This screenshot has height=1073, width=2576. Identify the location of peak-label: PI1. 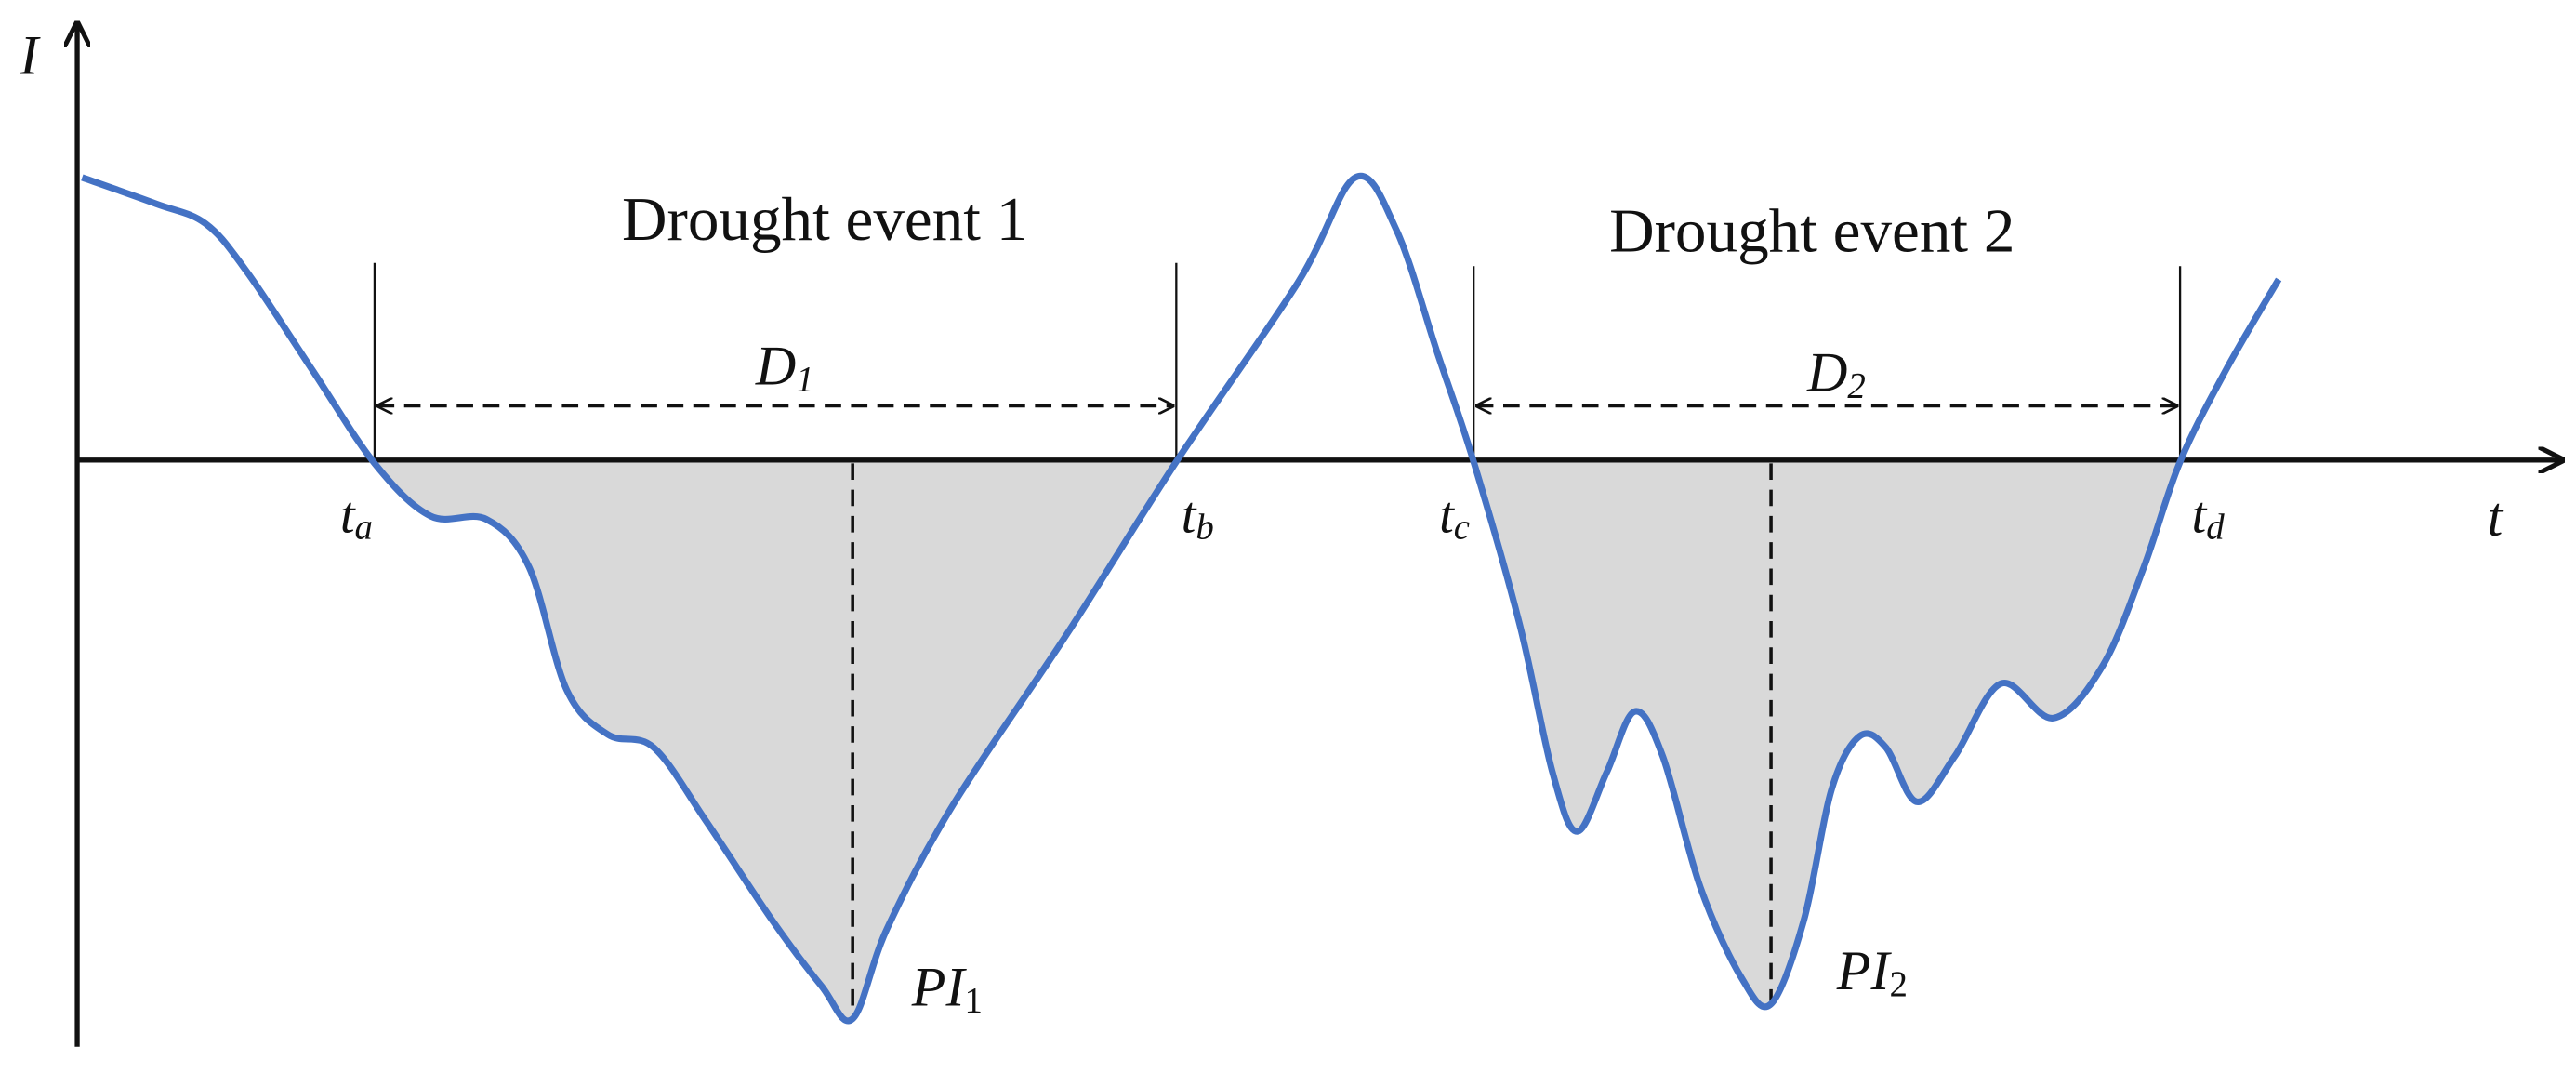
(947, 989).